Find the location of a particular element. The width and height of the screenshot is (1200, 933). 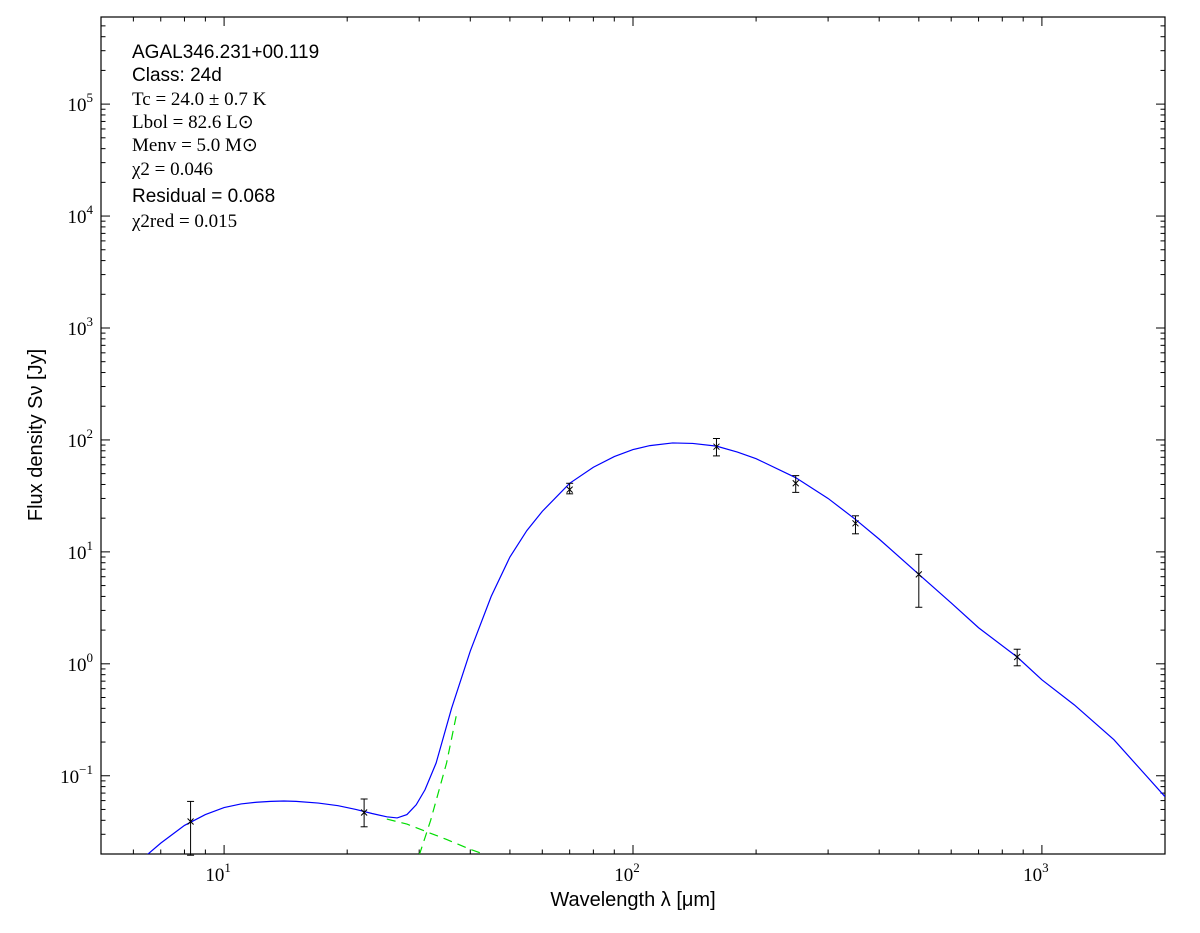

x-tick-label: 10³ is located at coordinates (1036, 873).